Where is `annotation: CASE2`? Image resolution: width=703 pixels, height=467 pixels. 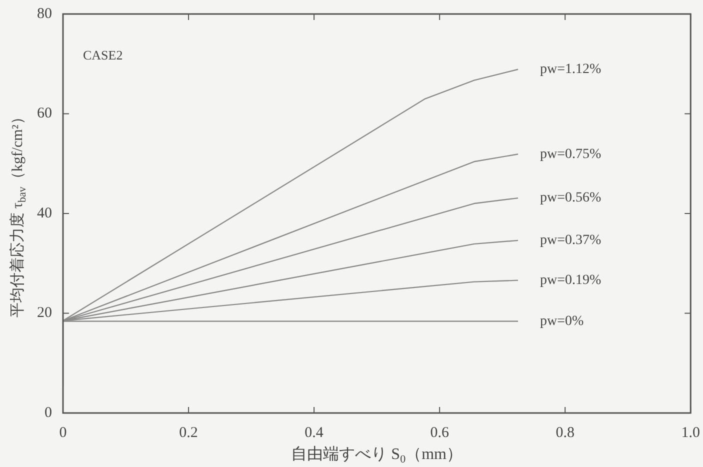
annotation: CASE2 is located at coordinates (103, 54).